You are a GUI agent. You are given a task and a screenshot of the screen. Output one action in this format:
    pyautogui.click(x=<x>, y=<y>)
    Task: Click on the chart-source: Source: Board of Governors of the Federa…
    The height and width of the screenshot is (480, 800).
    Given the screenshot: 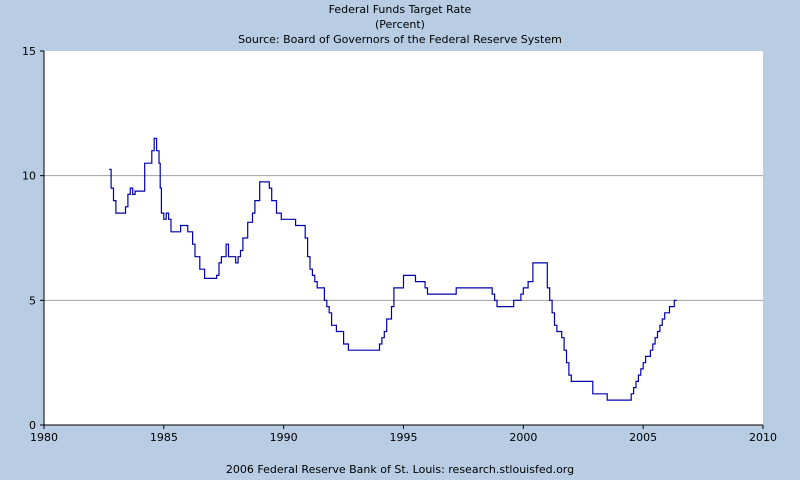 What is the action you would take?
    pyautogui.click(x=400, y=39)
    